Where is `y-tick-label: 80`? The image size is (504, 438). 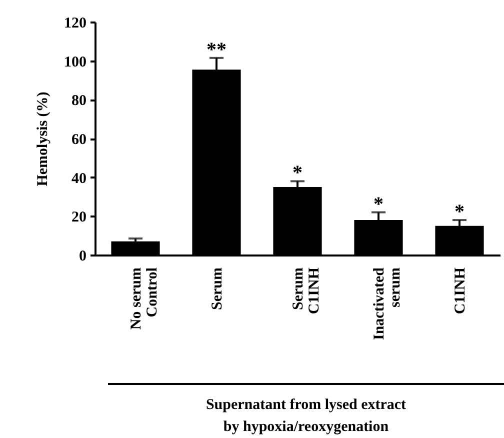 y-tick-label: 80 is located at coordinates (79, 101).